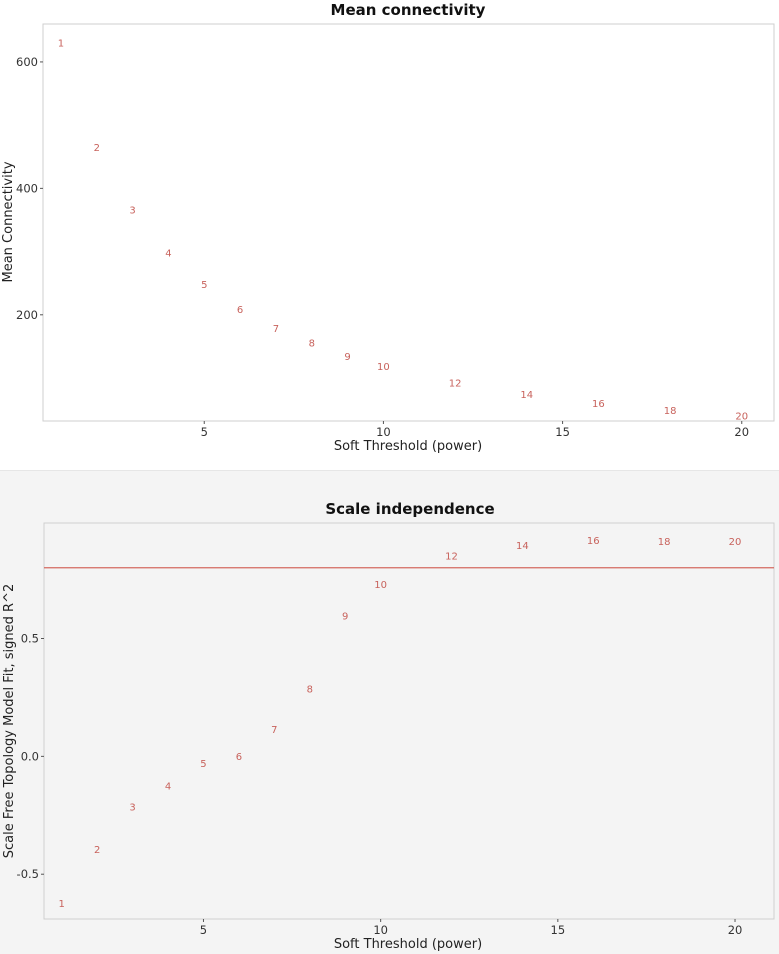 The image size is (779, 954). Describe the element at coordinates (27, 62) in the screenshot. I see `y-tick-label: 600` at that location.